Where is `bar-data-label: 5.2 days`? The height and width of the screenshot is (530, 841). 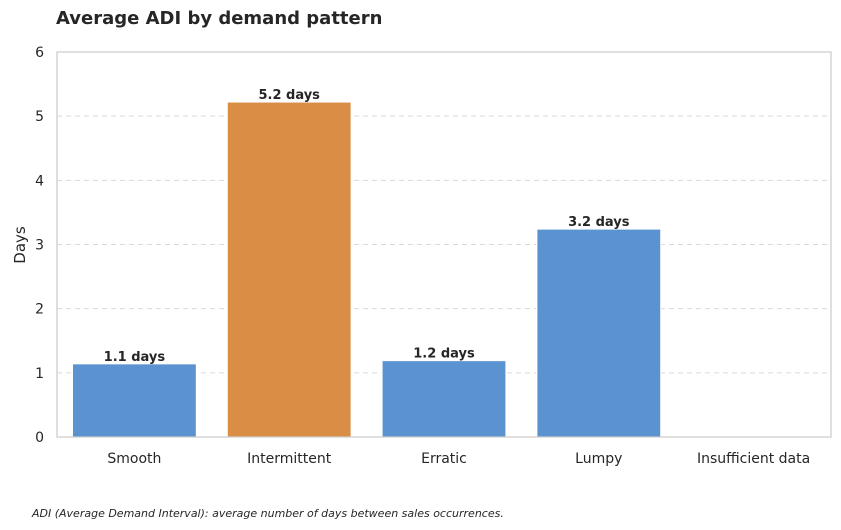
bar-data-label: 5.2 days is located at coordinates (289, 95).